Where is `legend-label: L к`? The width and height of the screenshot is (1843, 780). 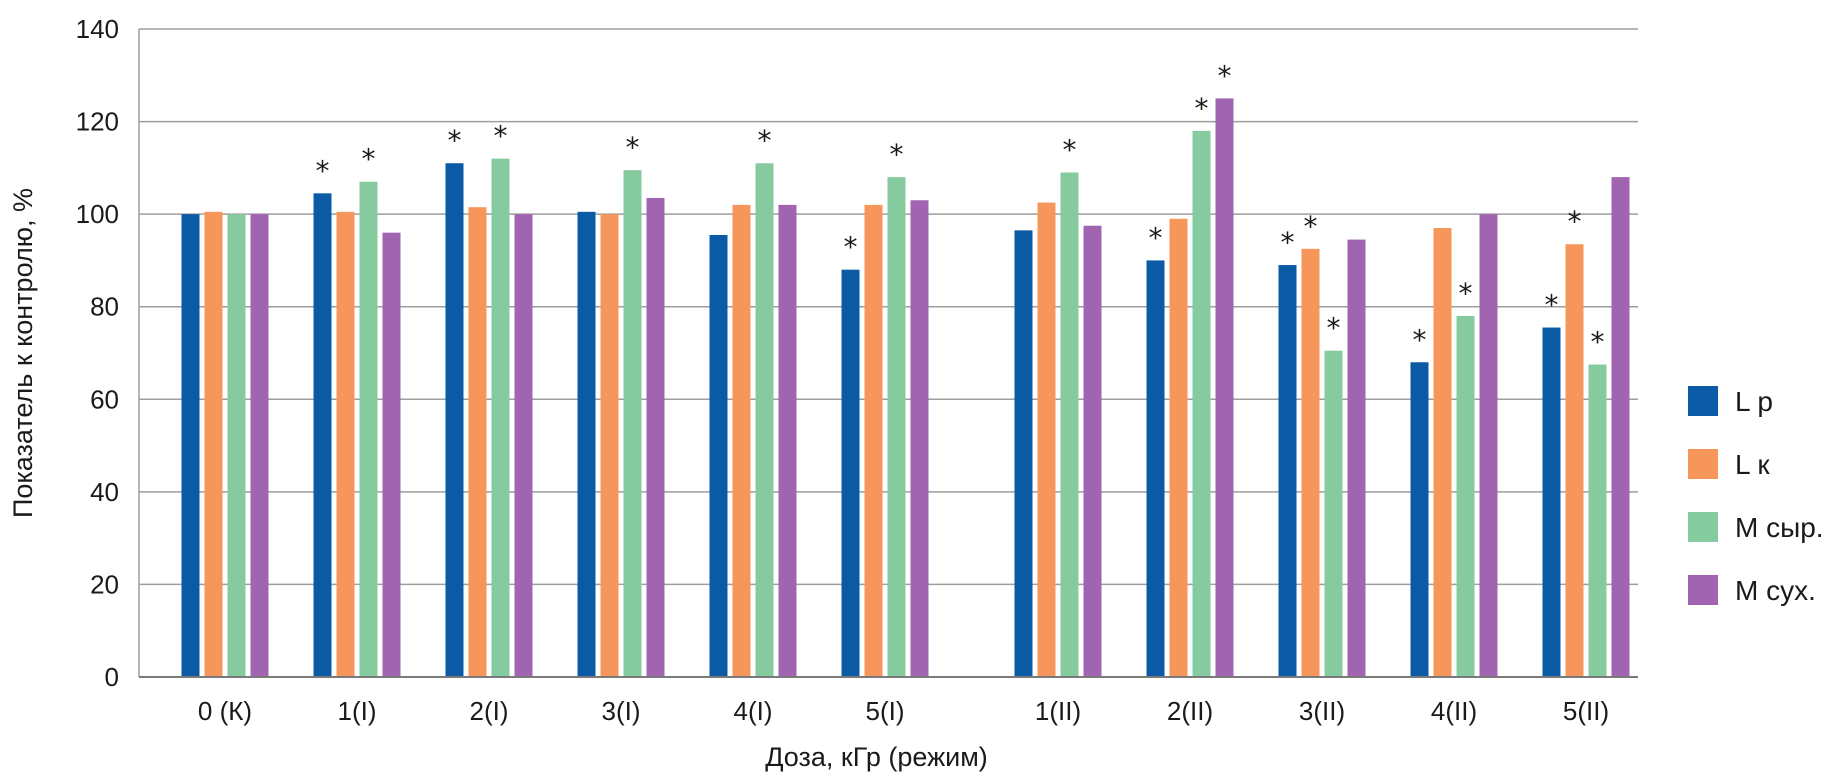
legend-label: L к is located at coordinates (1752, 464).